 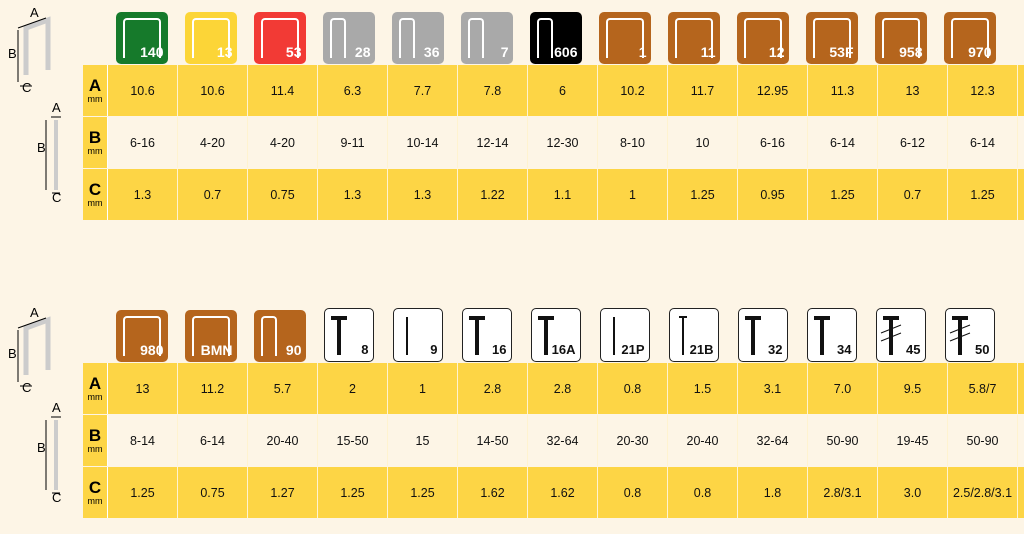 I want to click on table-cell: 11.2, so click(x=213, y=388).